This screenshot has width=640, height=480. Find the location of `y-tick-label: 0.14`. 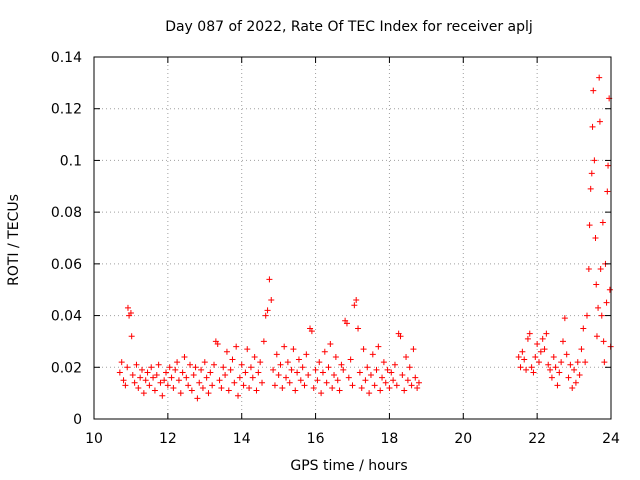

y-tick-label: 0.14 is located at coordinates (66, 58).